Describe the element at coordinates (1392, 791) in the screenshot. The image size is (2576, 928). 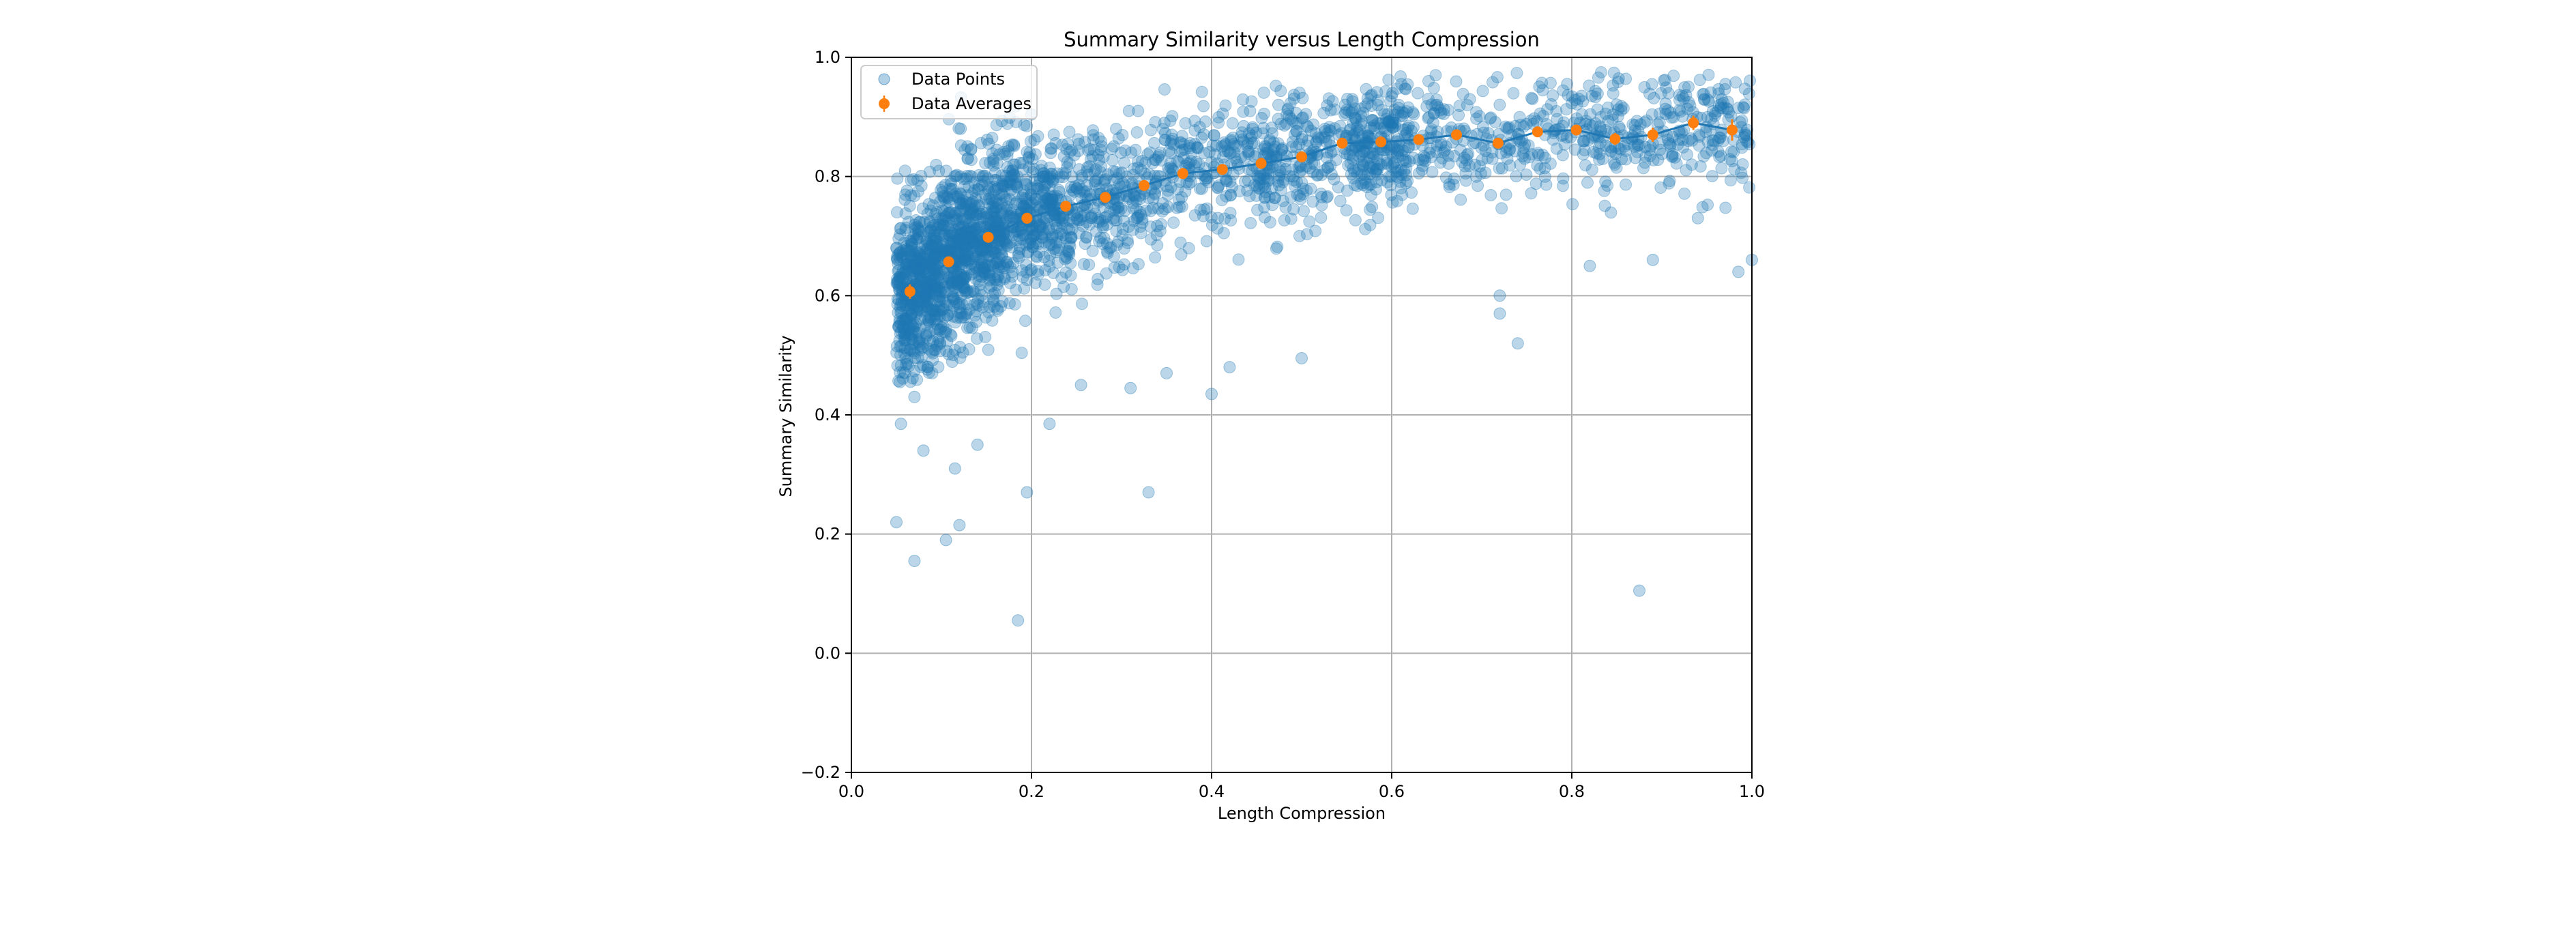
I see `x-tick-label: 0.6` at that location.